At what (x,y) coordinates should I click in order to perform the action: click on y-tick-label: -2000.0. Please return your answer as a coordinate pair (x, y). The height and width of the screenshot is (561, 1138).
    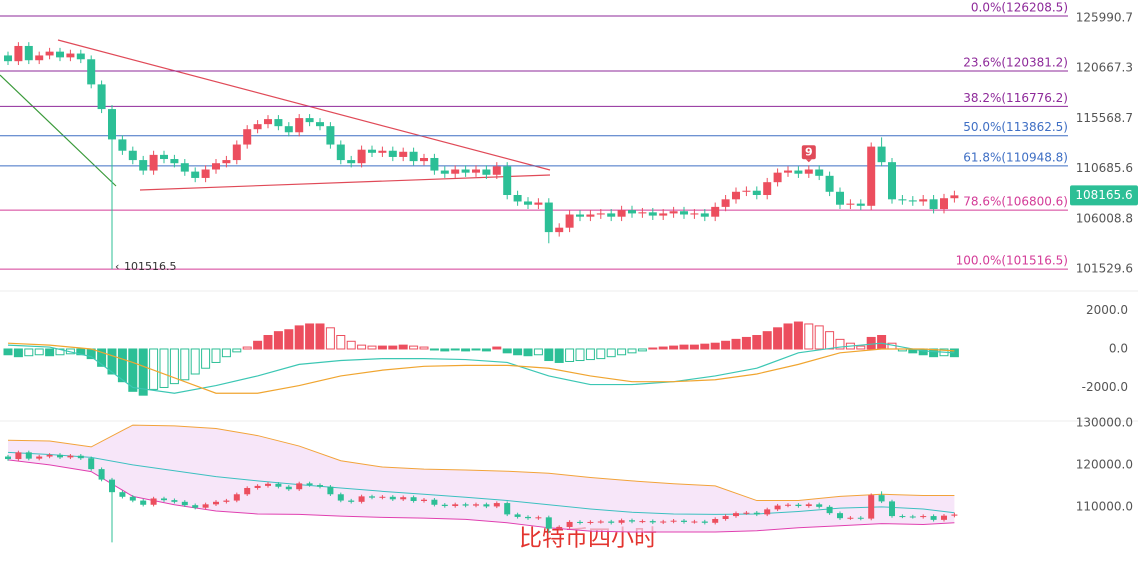
    Looking at the image, I should click on (1105, 387).